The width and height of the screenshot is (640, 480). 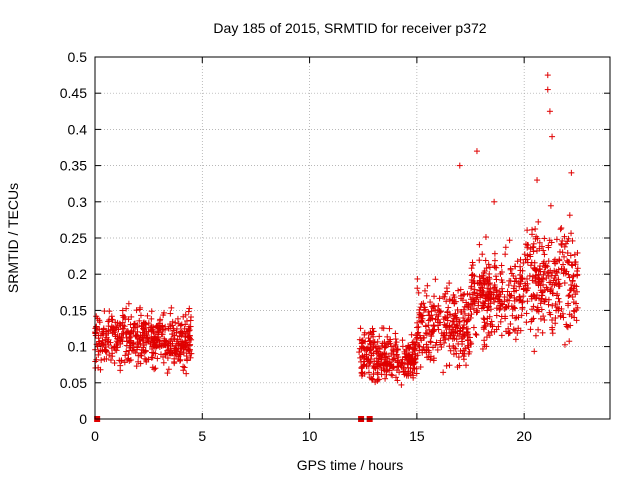 What do you see at coordinates (202, 436) in the screenshot?
I see `x-tick-label: 5` at bounding box center [202, 436].